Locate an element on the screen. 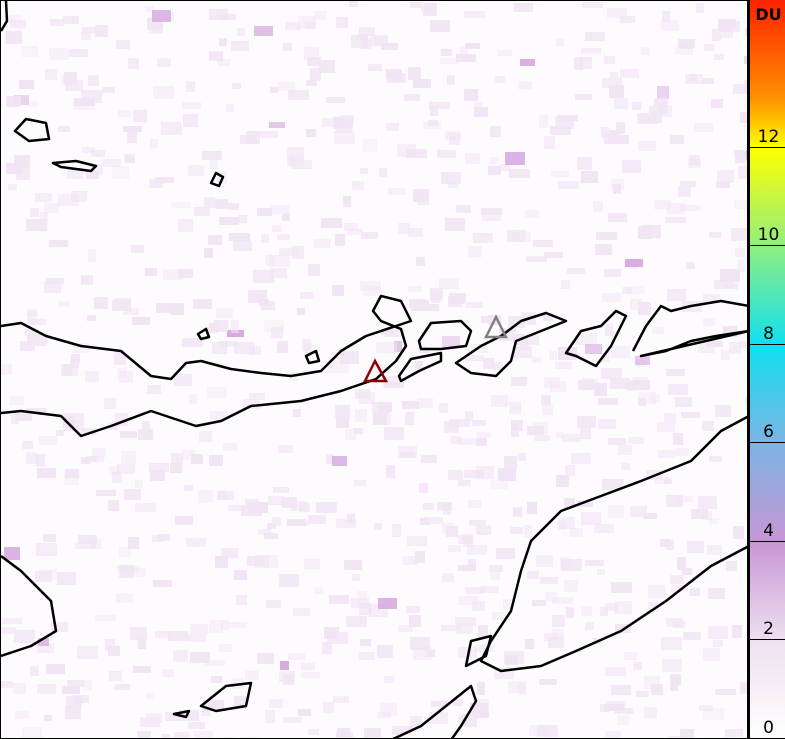 Image resolution: width=785 pixels, height=739 pixels. colorbar-tick is located at coordinates (767, 344).